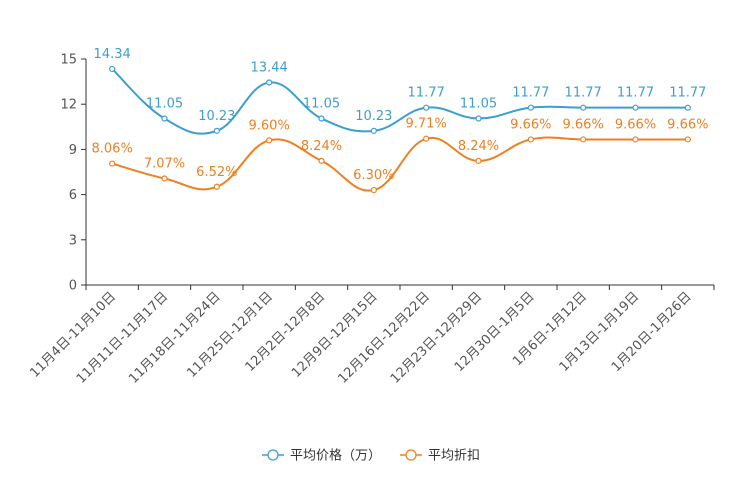 This screenshot has height=496, width=744. What do you see at coordinates (426, 124) in the screenshot?
I see `data-label: 9.71%` at bounding box center [426, 124].